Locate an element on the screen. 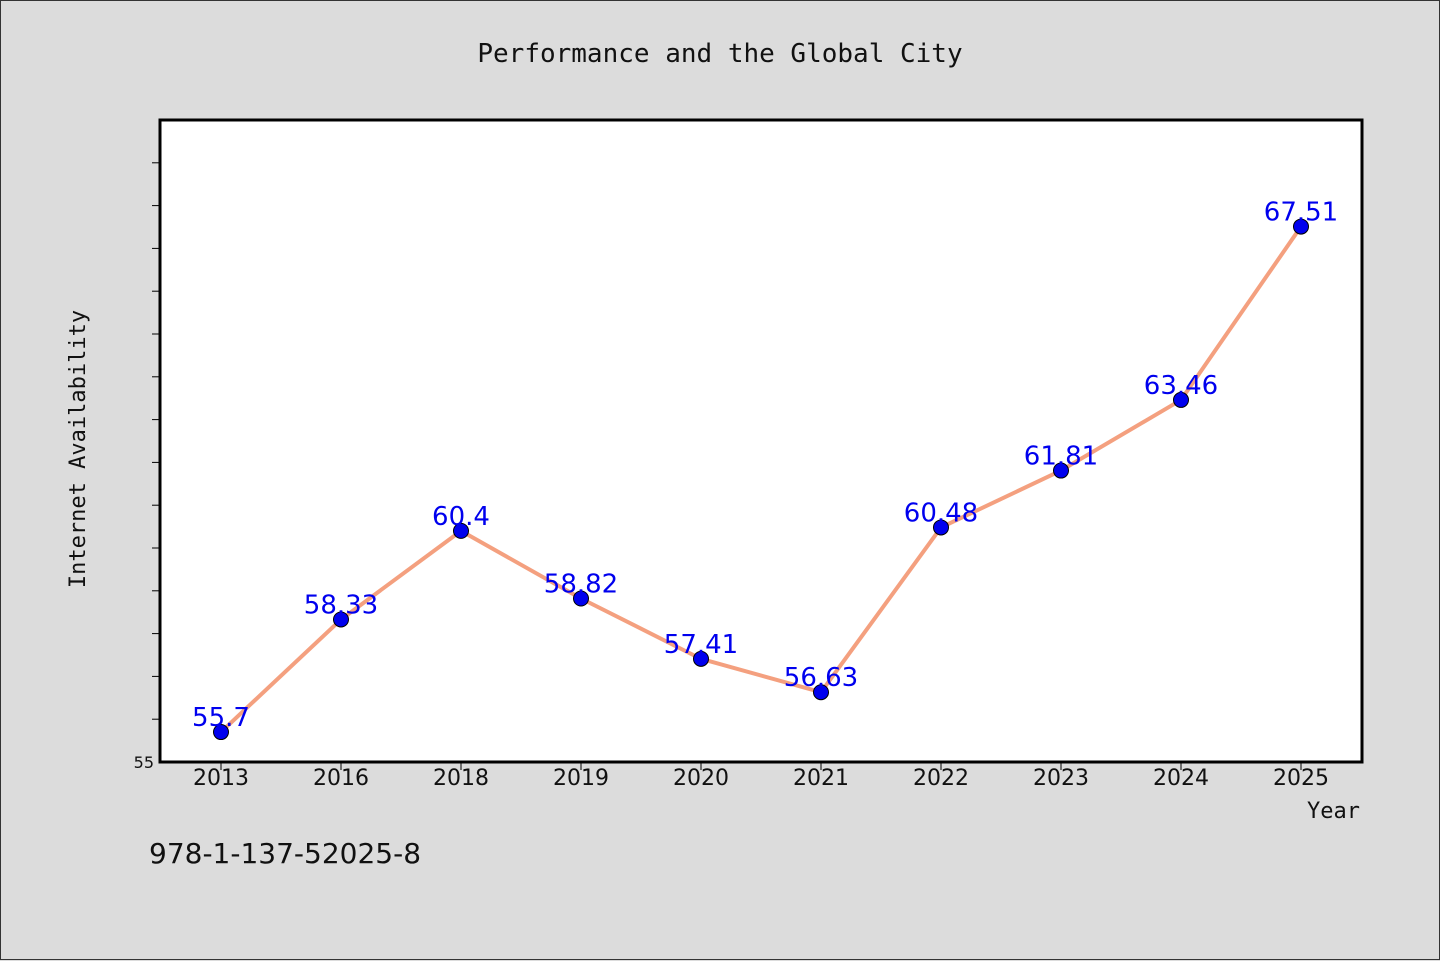  data-label: 60.48 is located at coordinates (941, 513).